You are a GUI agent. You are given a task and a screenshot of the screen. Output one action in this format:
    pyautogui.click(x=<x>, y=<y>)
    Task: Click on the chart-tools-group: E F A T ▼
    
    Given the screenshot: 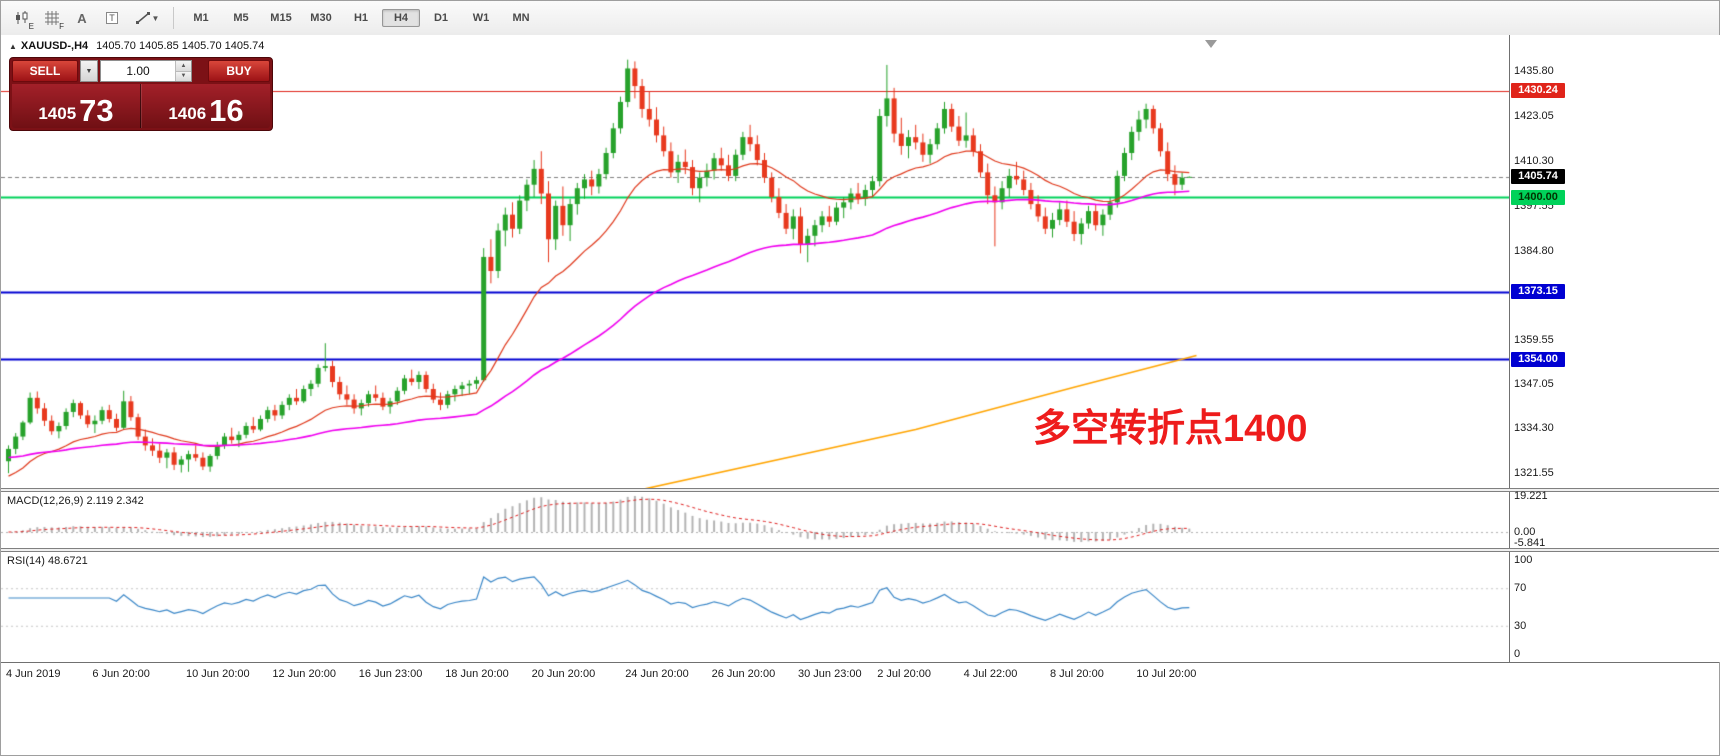 What is the action you would take?
    pyautogui.click(x=83, y=18)
    